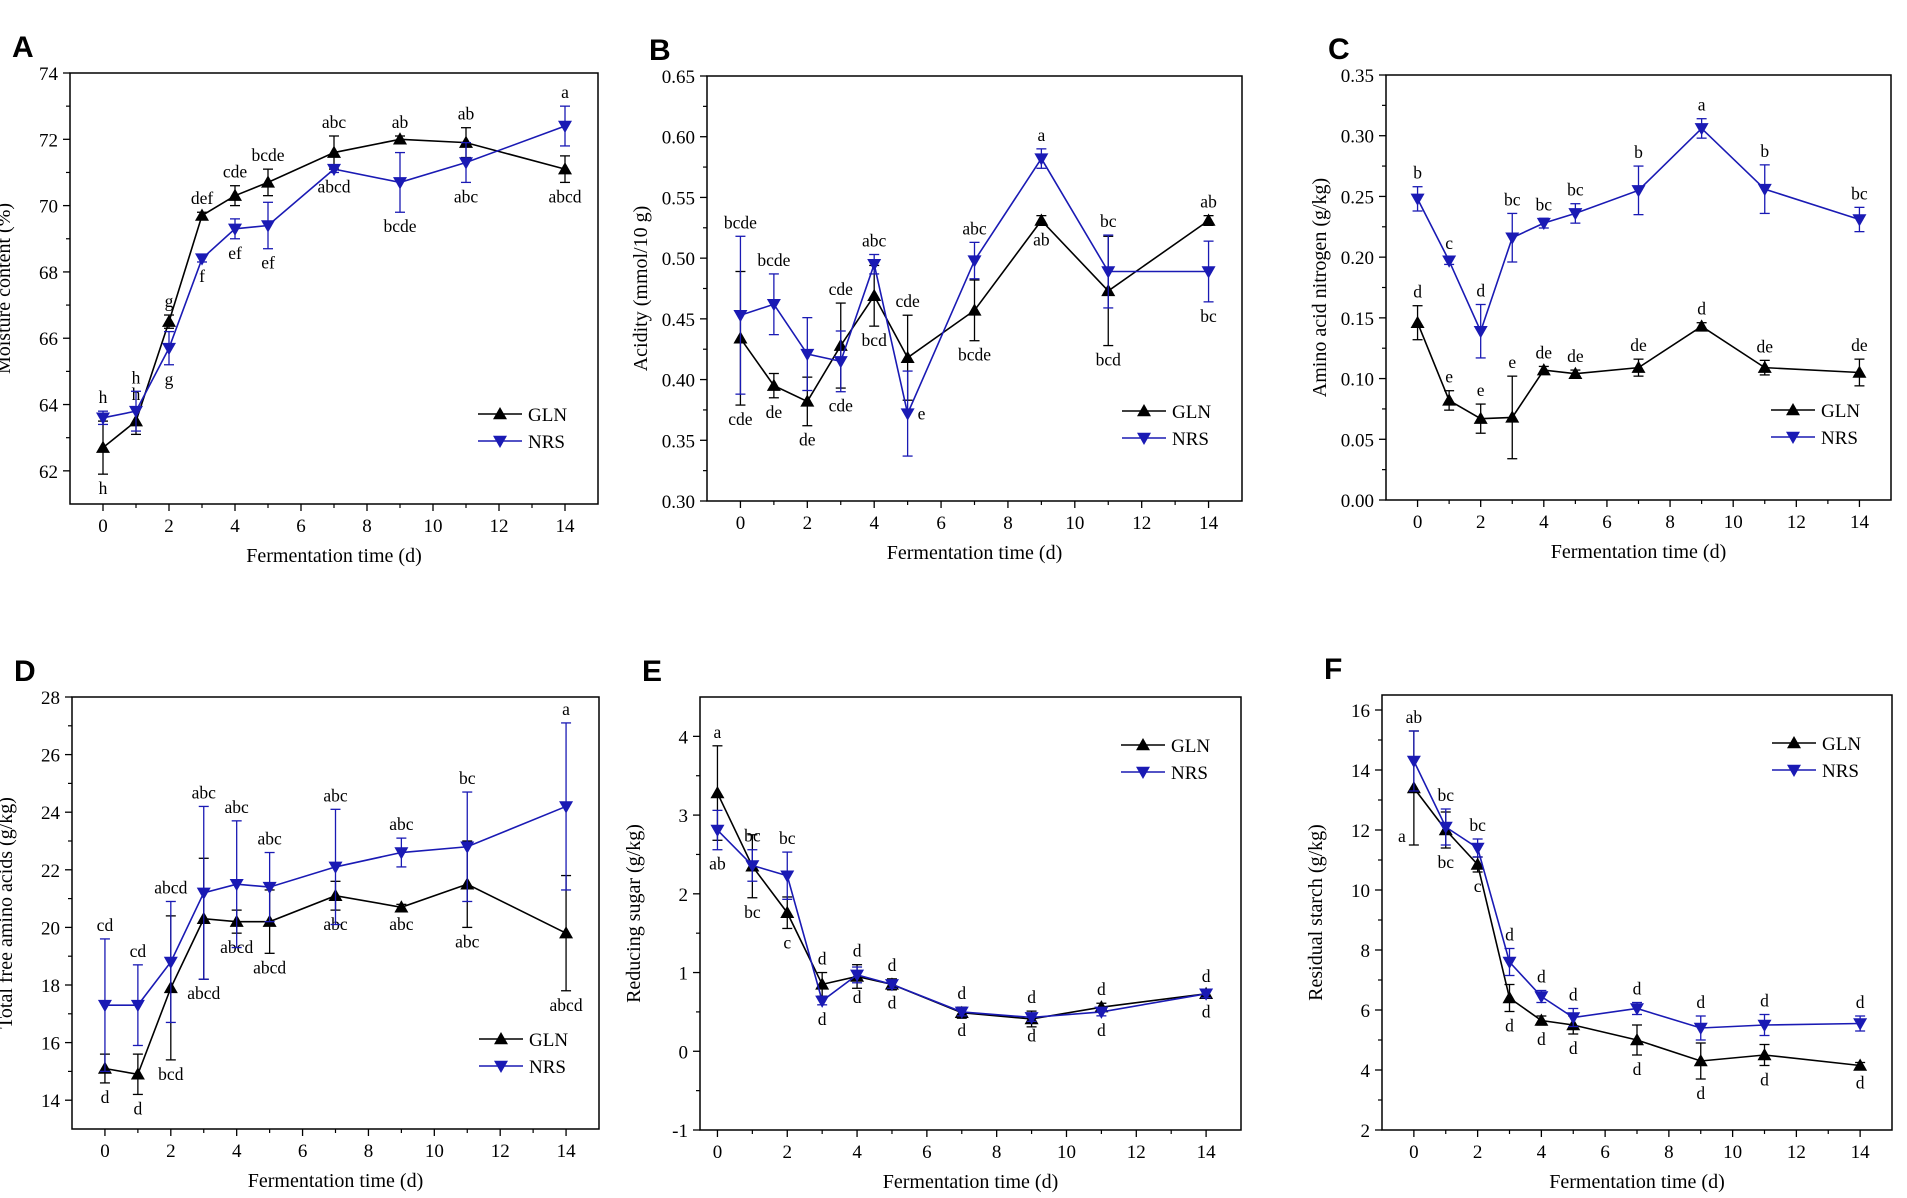  Describe the element at coordinates (678, 198) in the screenshot. I see `y-tick-label: 0.55` at that location.